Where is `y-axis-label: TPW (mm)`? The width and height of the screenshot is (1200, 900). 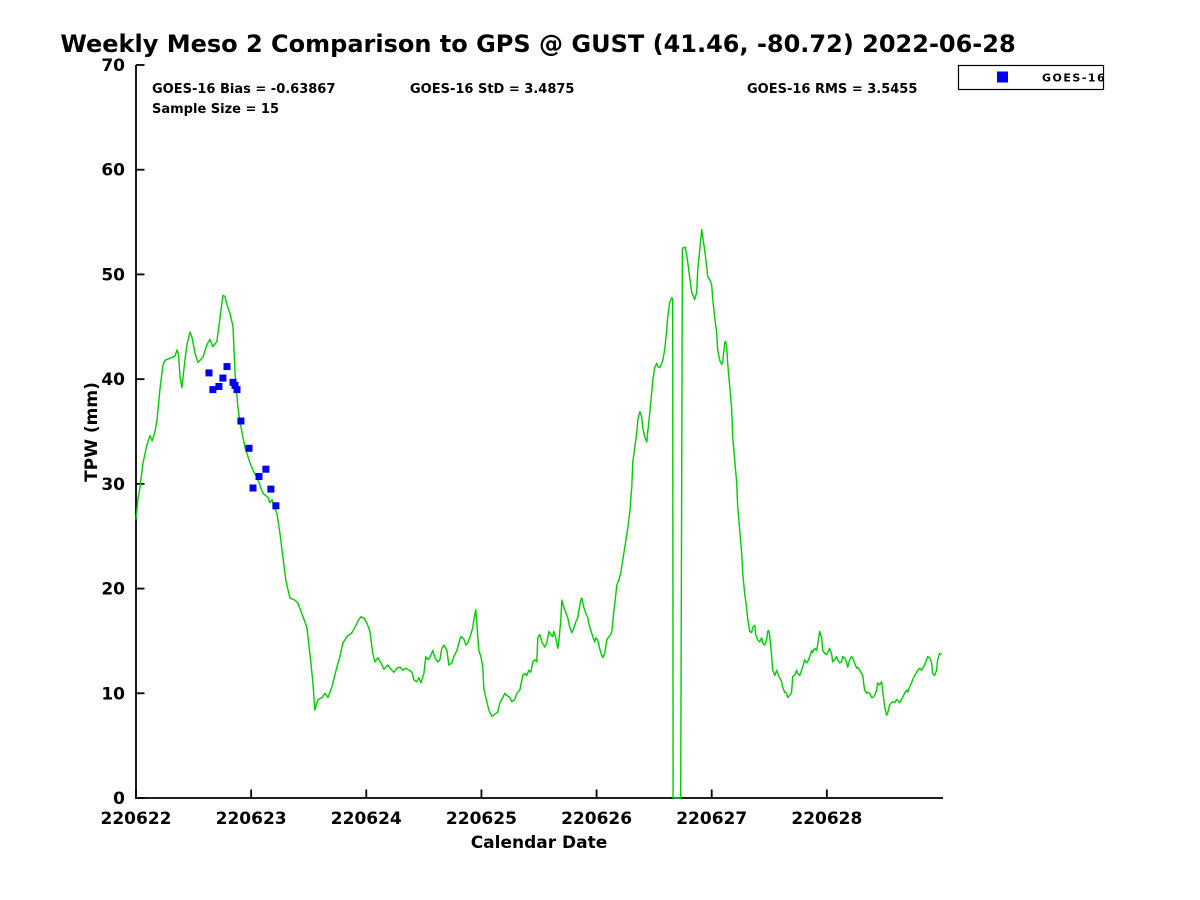 y-axis-label: TPW (mm) is located at coordinates (92, 432).